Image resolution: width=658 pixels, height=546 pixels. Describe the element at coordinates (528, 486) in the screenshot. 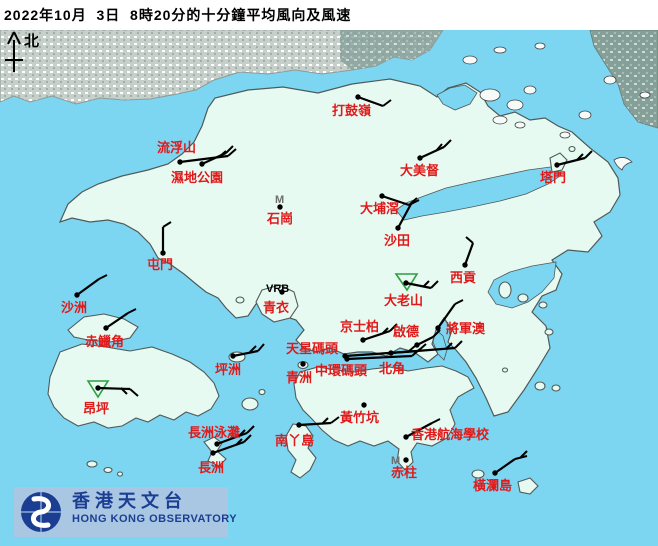

I see `po-toi-island` at that location.